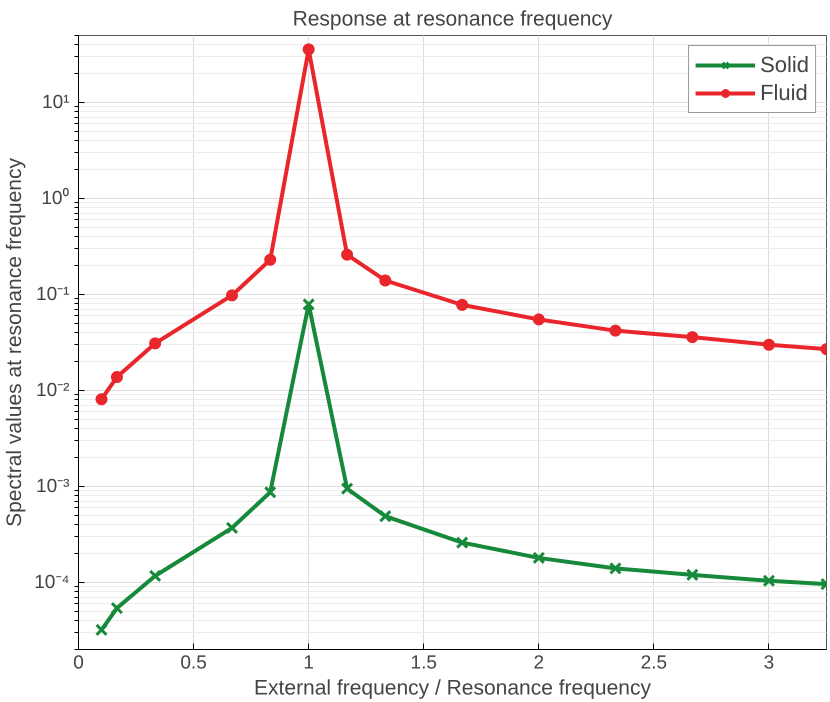 Image resolution: width=830 pixels, height=702 pixels. Describe the element at coordinates (56, 103) in the screenshot. I see `y-tick-label: 10¹` at that location.